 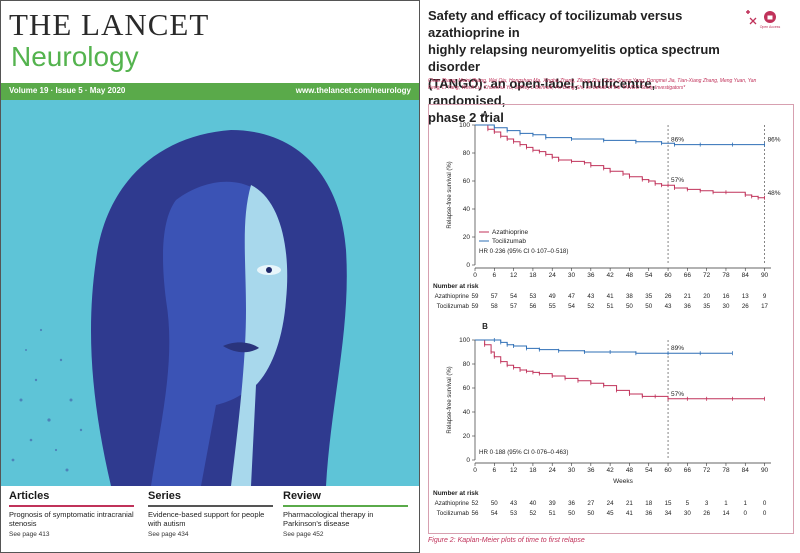 What do you see at coordinates (67, 90) in the screenshot?
I see `issue-info: Volume 19 · Issue 5 · May 2020` at bounding box center [67, 90].